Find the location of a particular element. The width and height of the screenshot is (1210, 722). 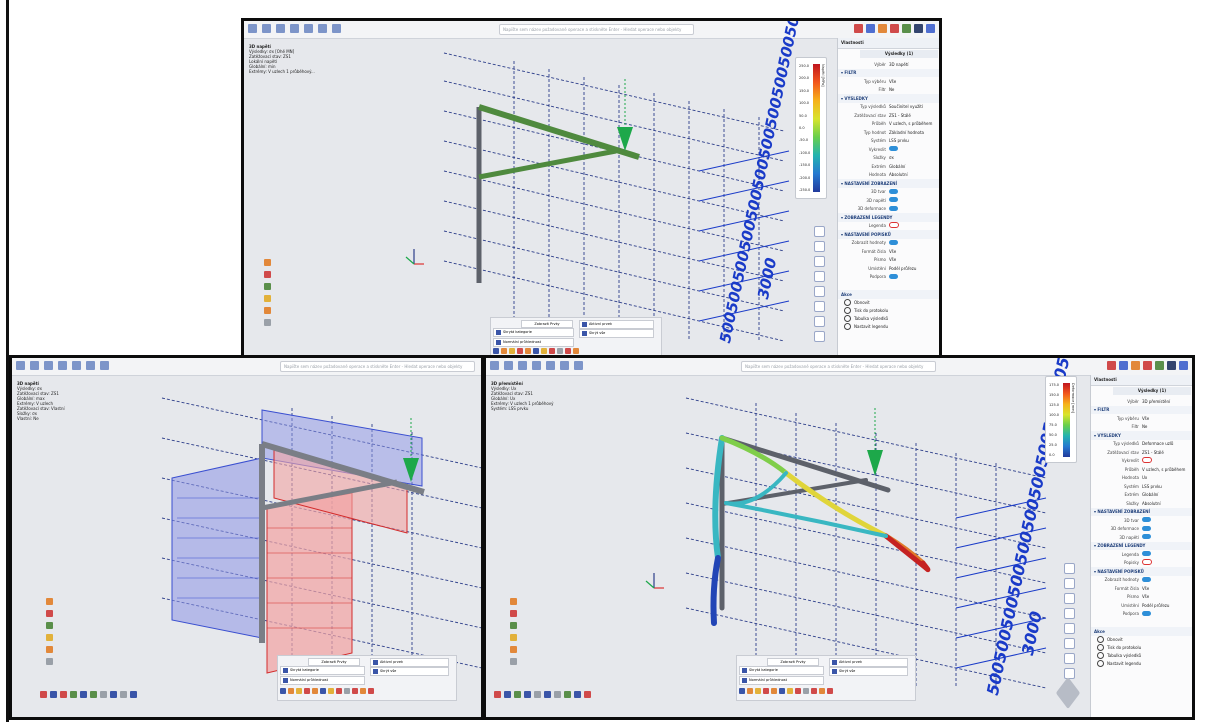

tools-icon is located at coordinates (522, 365).